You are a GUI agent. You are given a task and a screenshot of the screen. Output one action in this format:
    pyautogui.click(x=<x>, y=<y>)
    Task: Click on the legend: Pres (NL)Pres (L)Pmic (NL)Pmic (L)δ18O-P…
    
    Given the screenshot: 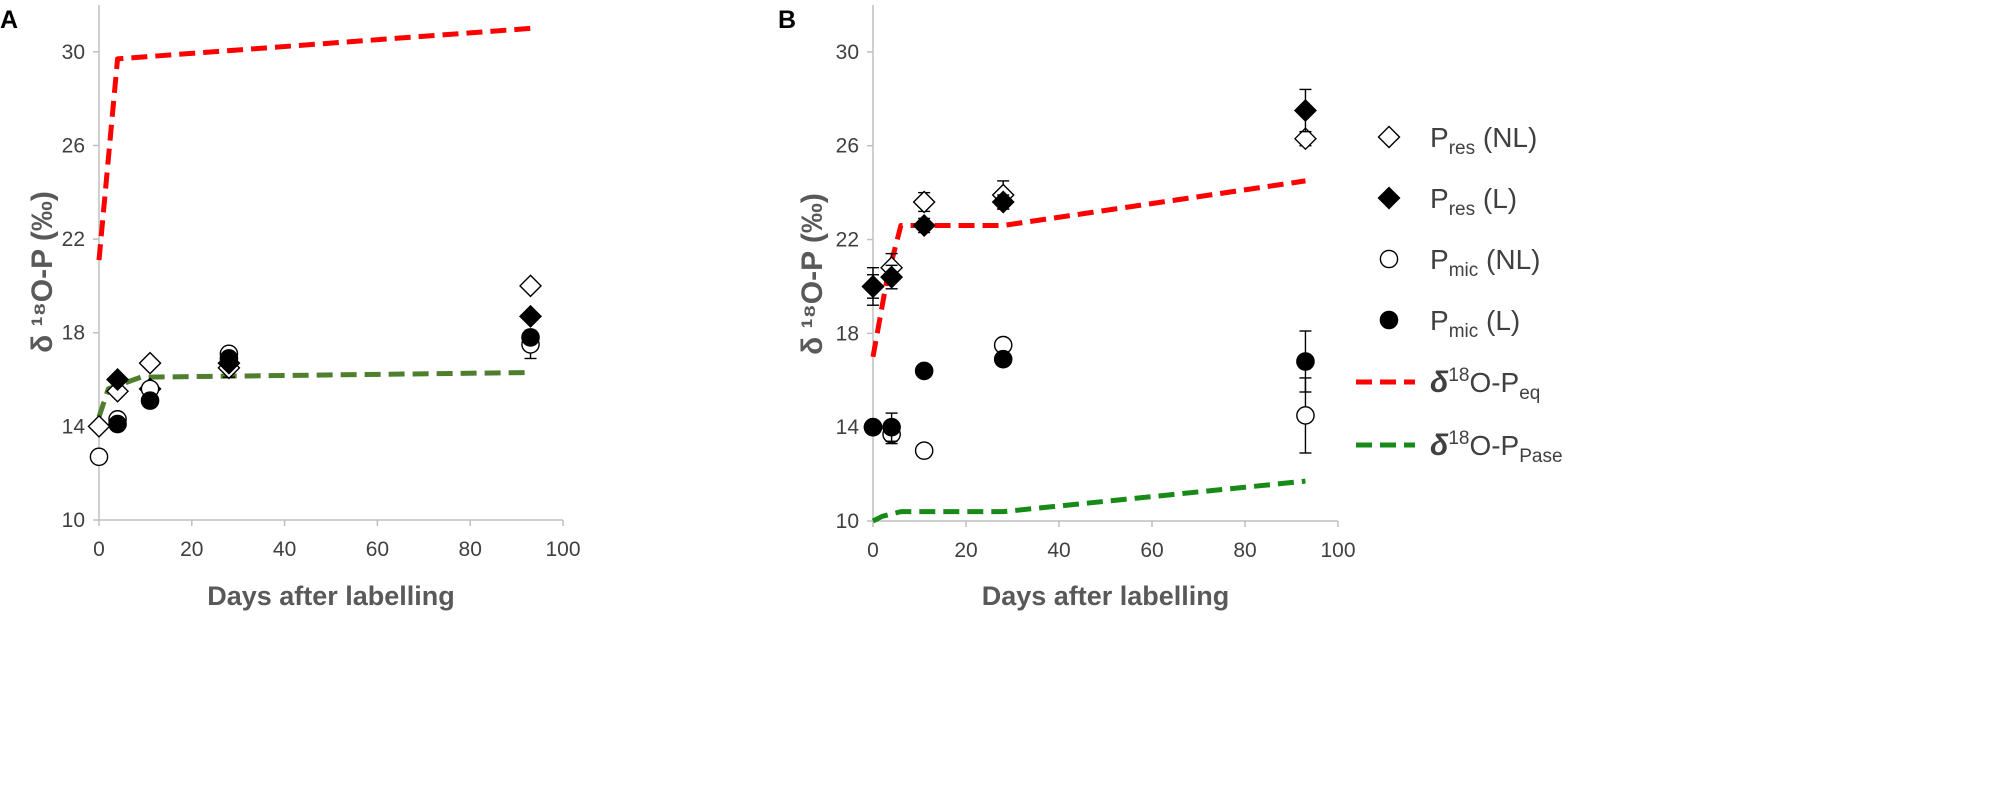 What is the action you would take?
    pyautogui.click(x=1459, y=294)
    